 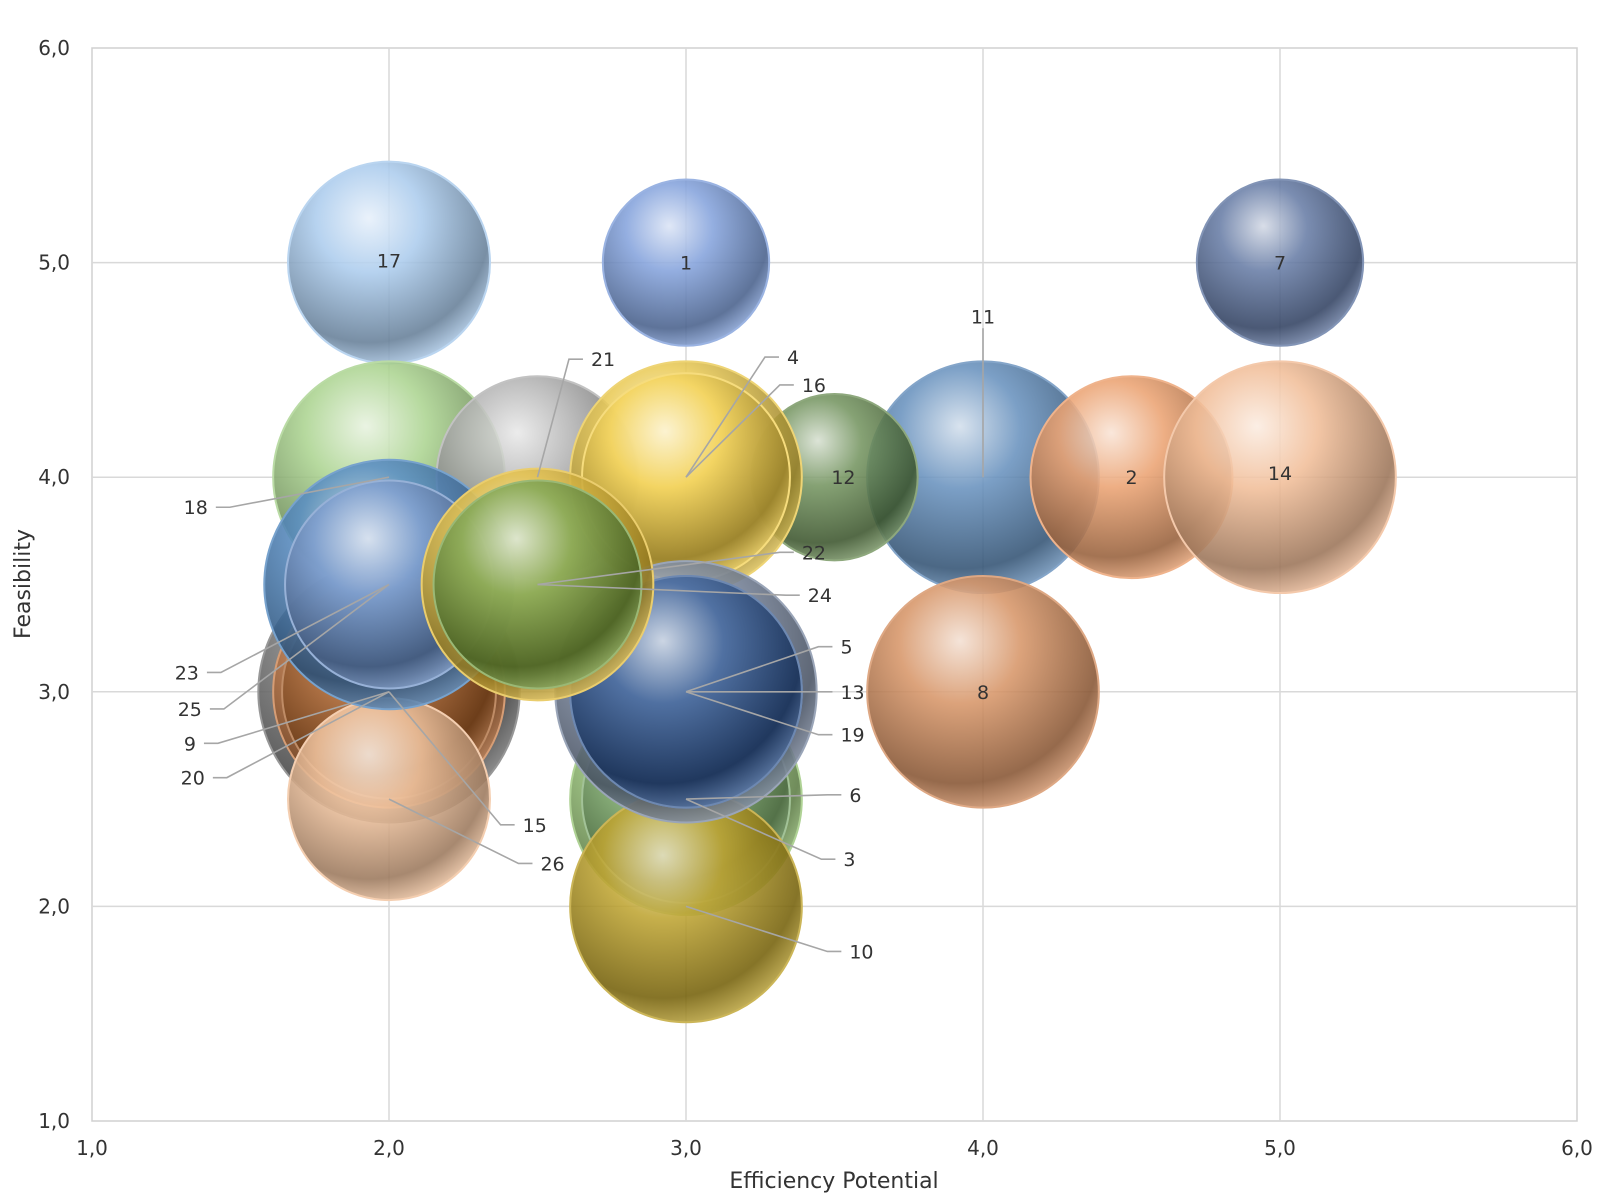 What do you see at coordinates (54, 692) in the screenshot?
I see `y-tick-label: 3,0` at bounding box center [54, 692].